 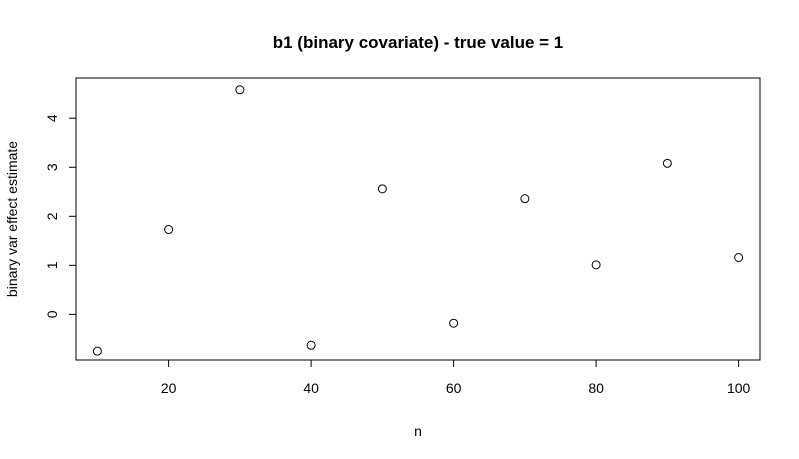 I want to click on x-tick-label: 40, so click(x=311, y=388).